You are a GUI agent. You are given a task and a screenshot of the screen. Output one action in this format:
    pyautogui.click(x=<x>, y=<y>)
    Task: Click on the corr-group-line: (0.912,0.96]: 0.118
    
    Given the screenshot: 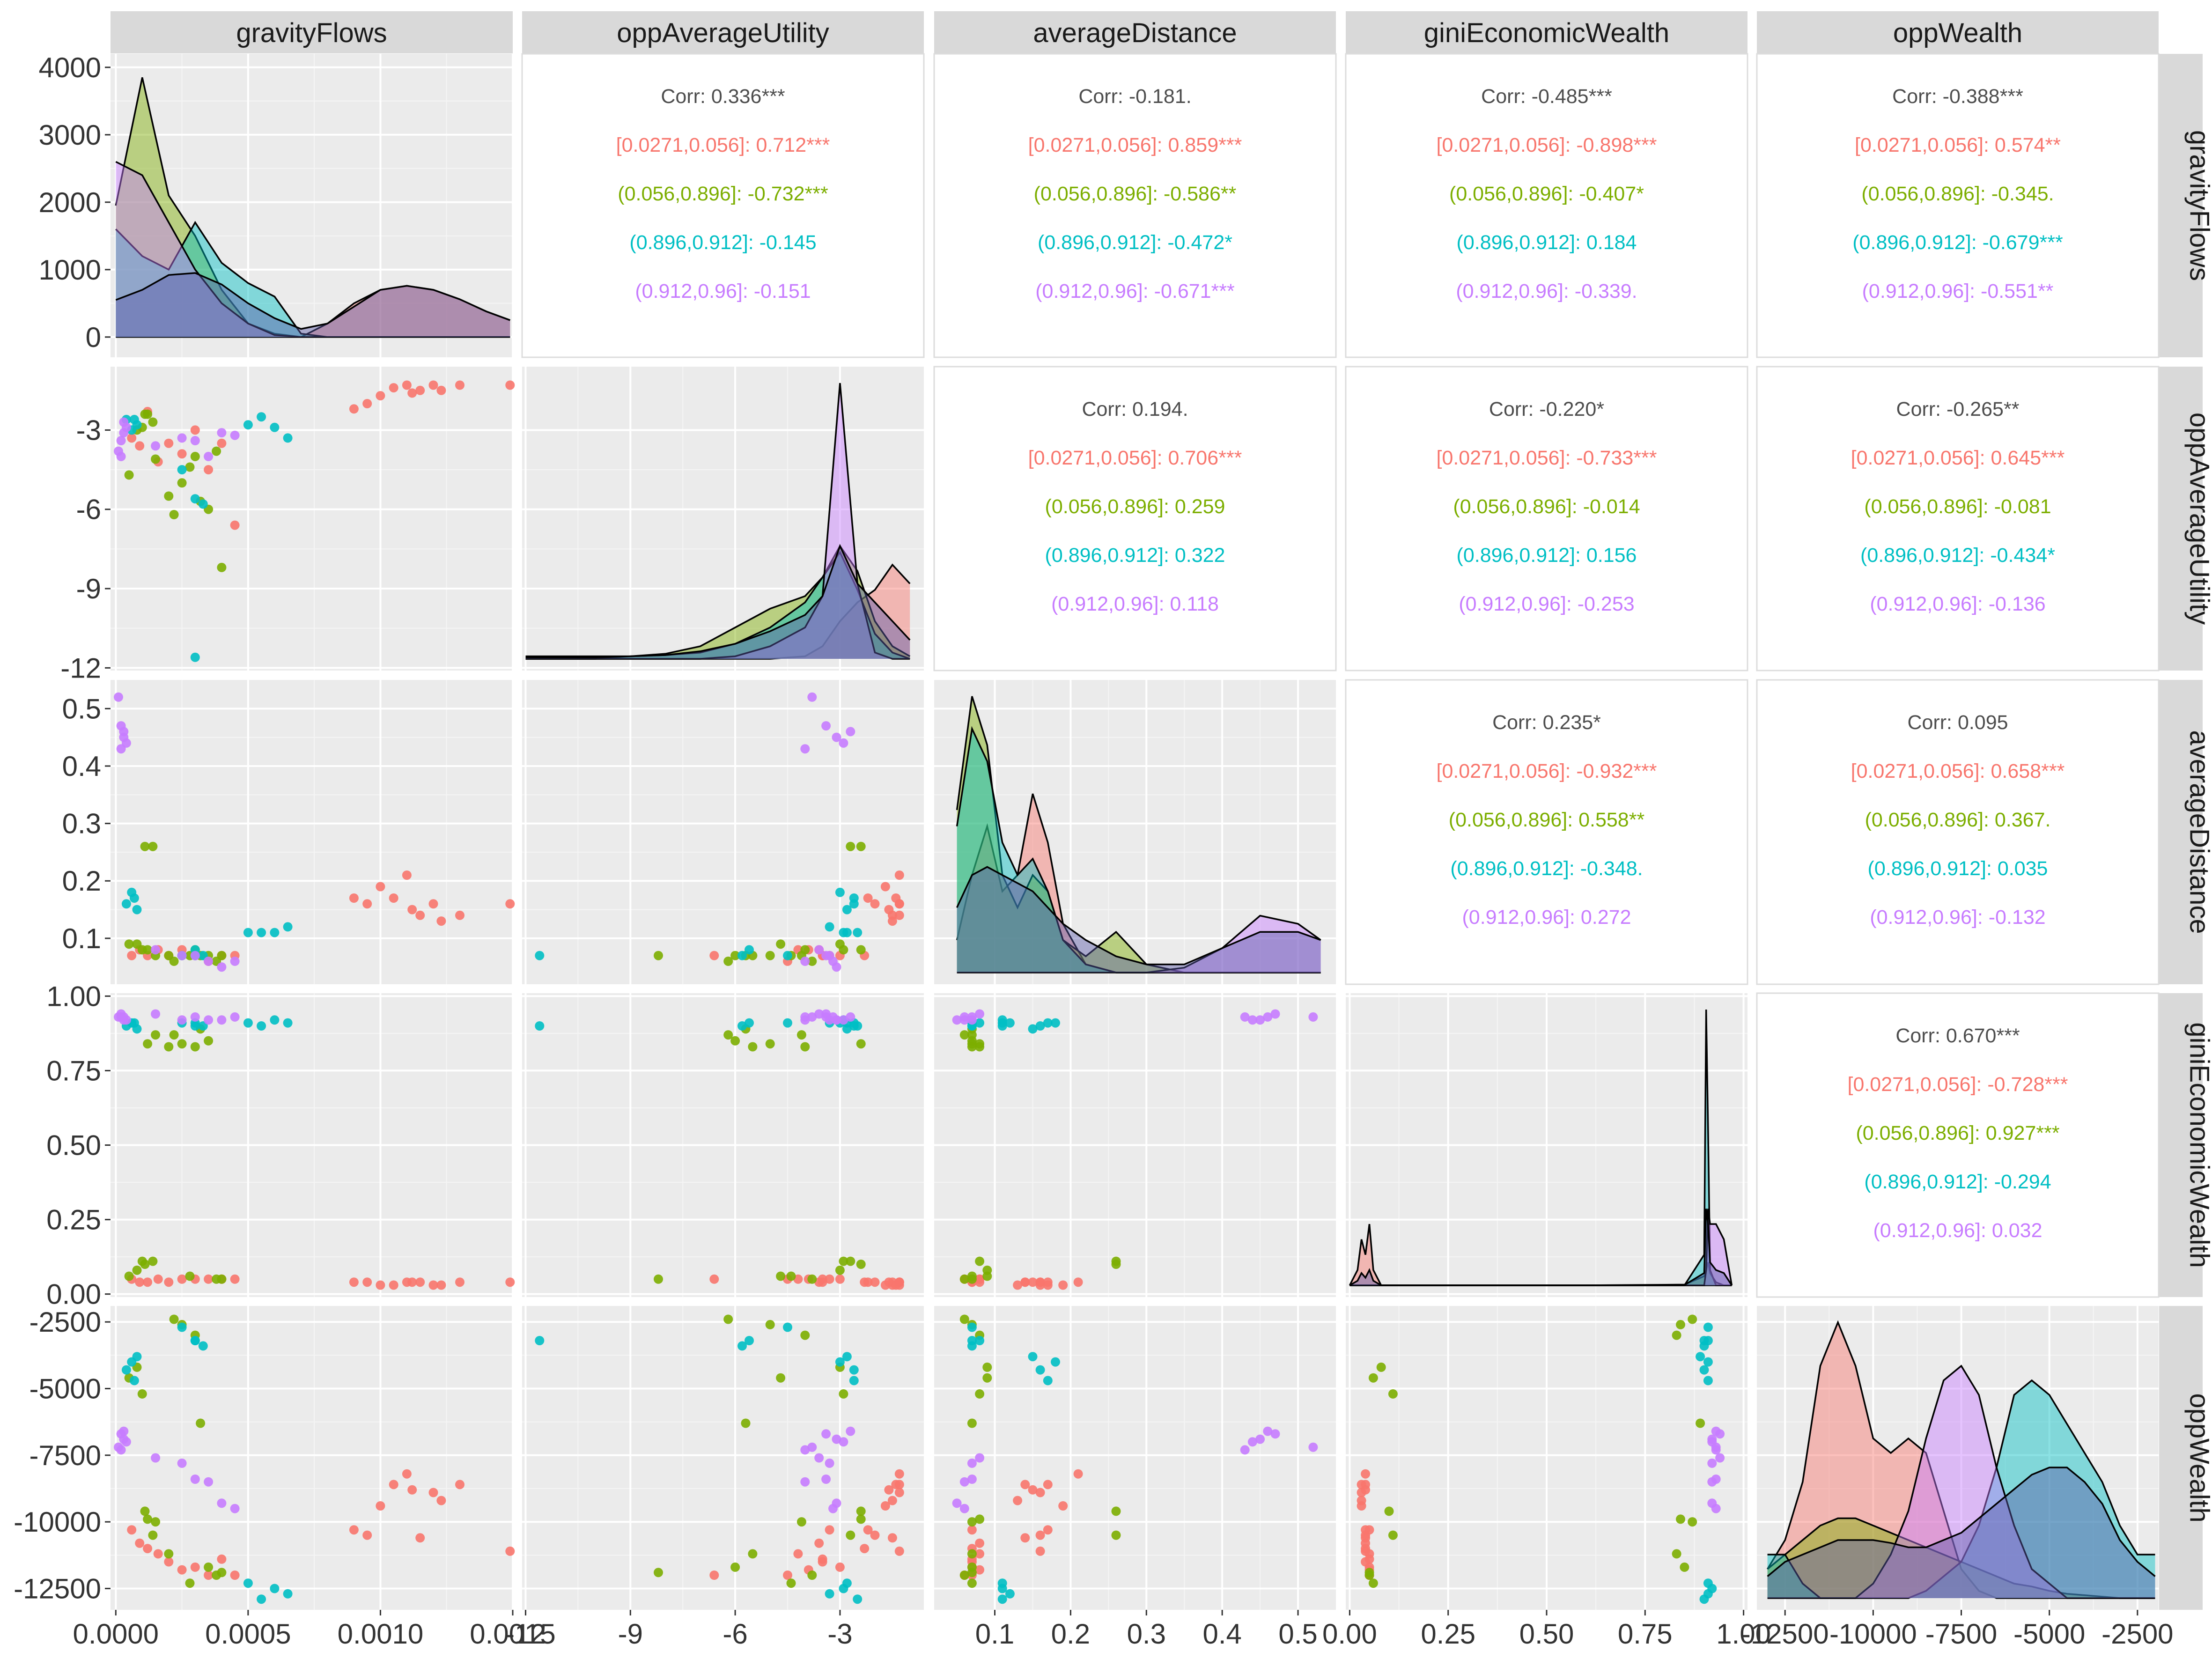 What is the action you would take?
    pyautogui.click(x=1135, y=604)
    